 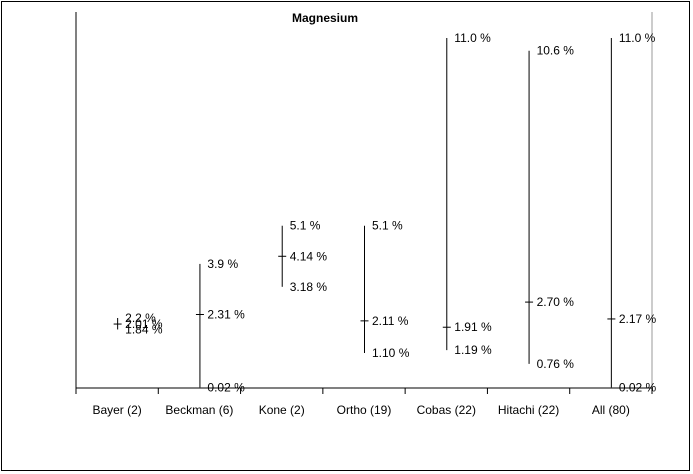 What do you see at coordinates (309, 256) in the screenshot?
I see `median-data-label: 4.14 %` at bounding box center [309, 256].